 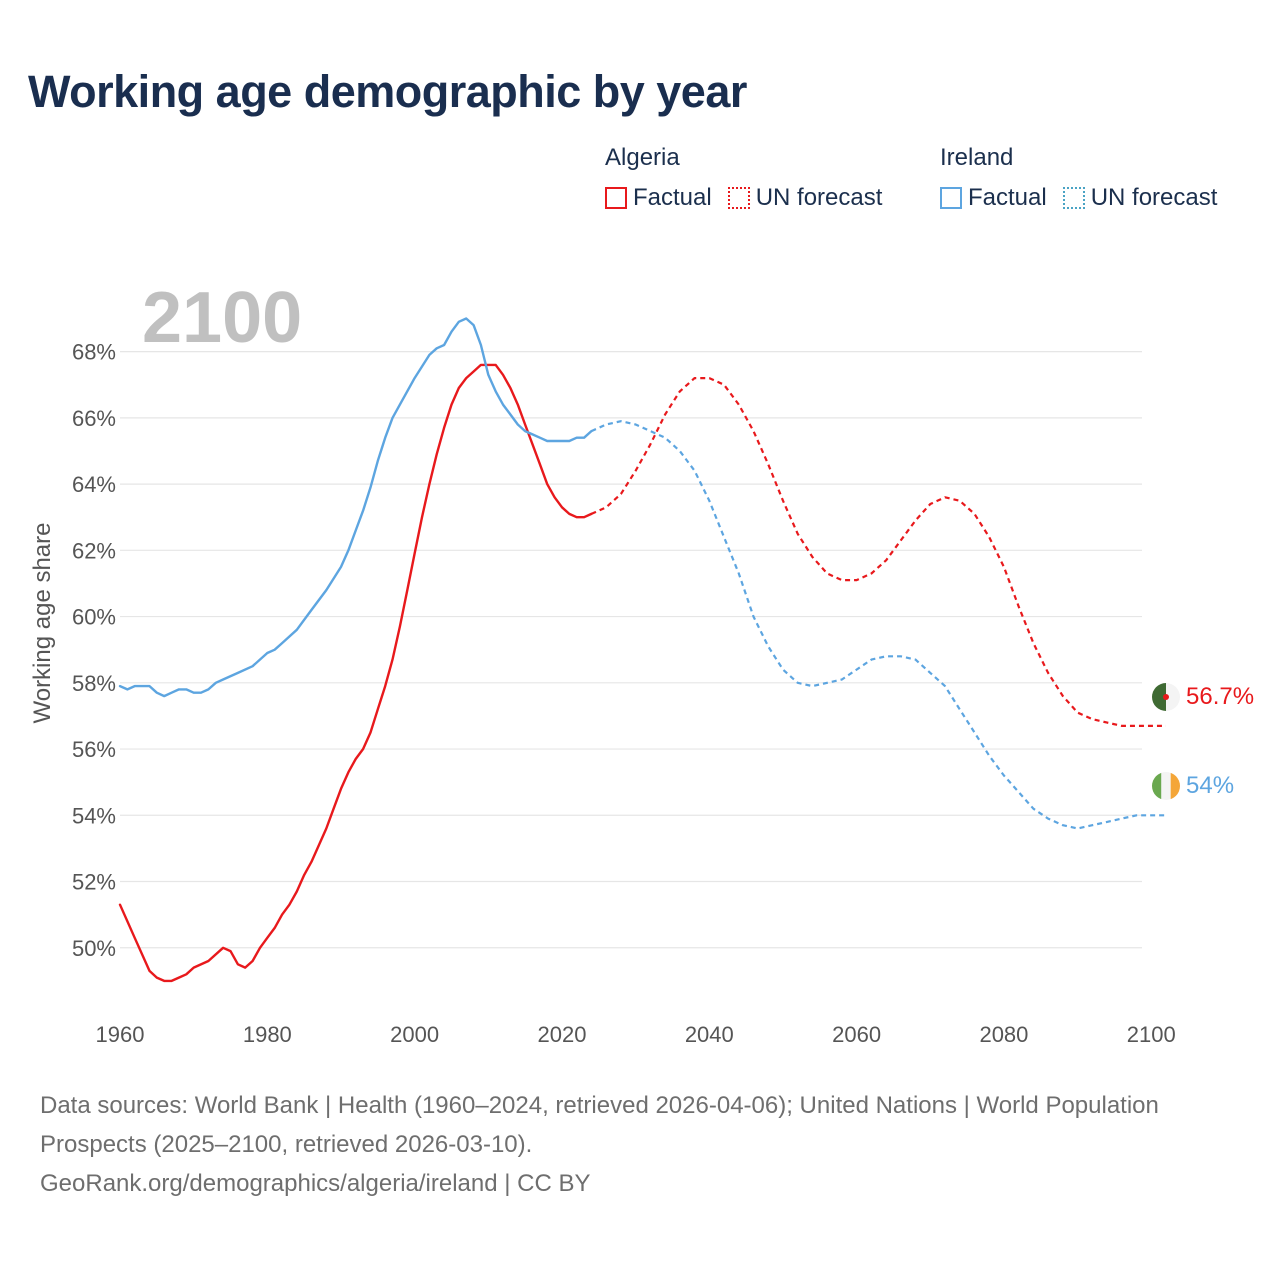 I want to click on y-tick-label-58: 58%, so click(x=94, y=683).